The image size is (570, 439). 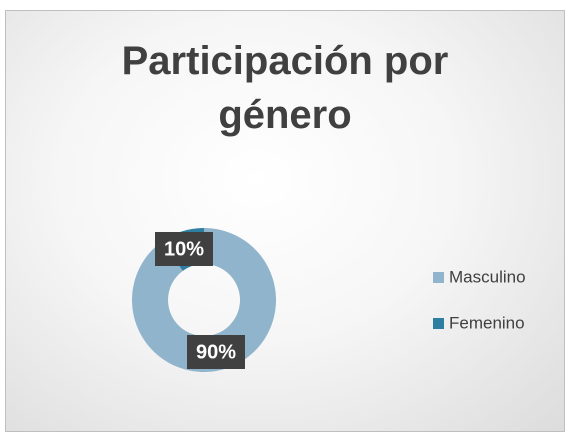 What do you see at coordinates (487, 276) in the screenshot?
I see `legend-label: Masculino` at bounding box center [487, 276].